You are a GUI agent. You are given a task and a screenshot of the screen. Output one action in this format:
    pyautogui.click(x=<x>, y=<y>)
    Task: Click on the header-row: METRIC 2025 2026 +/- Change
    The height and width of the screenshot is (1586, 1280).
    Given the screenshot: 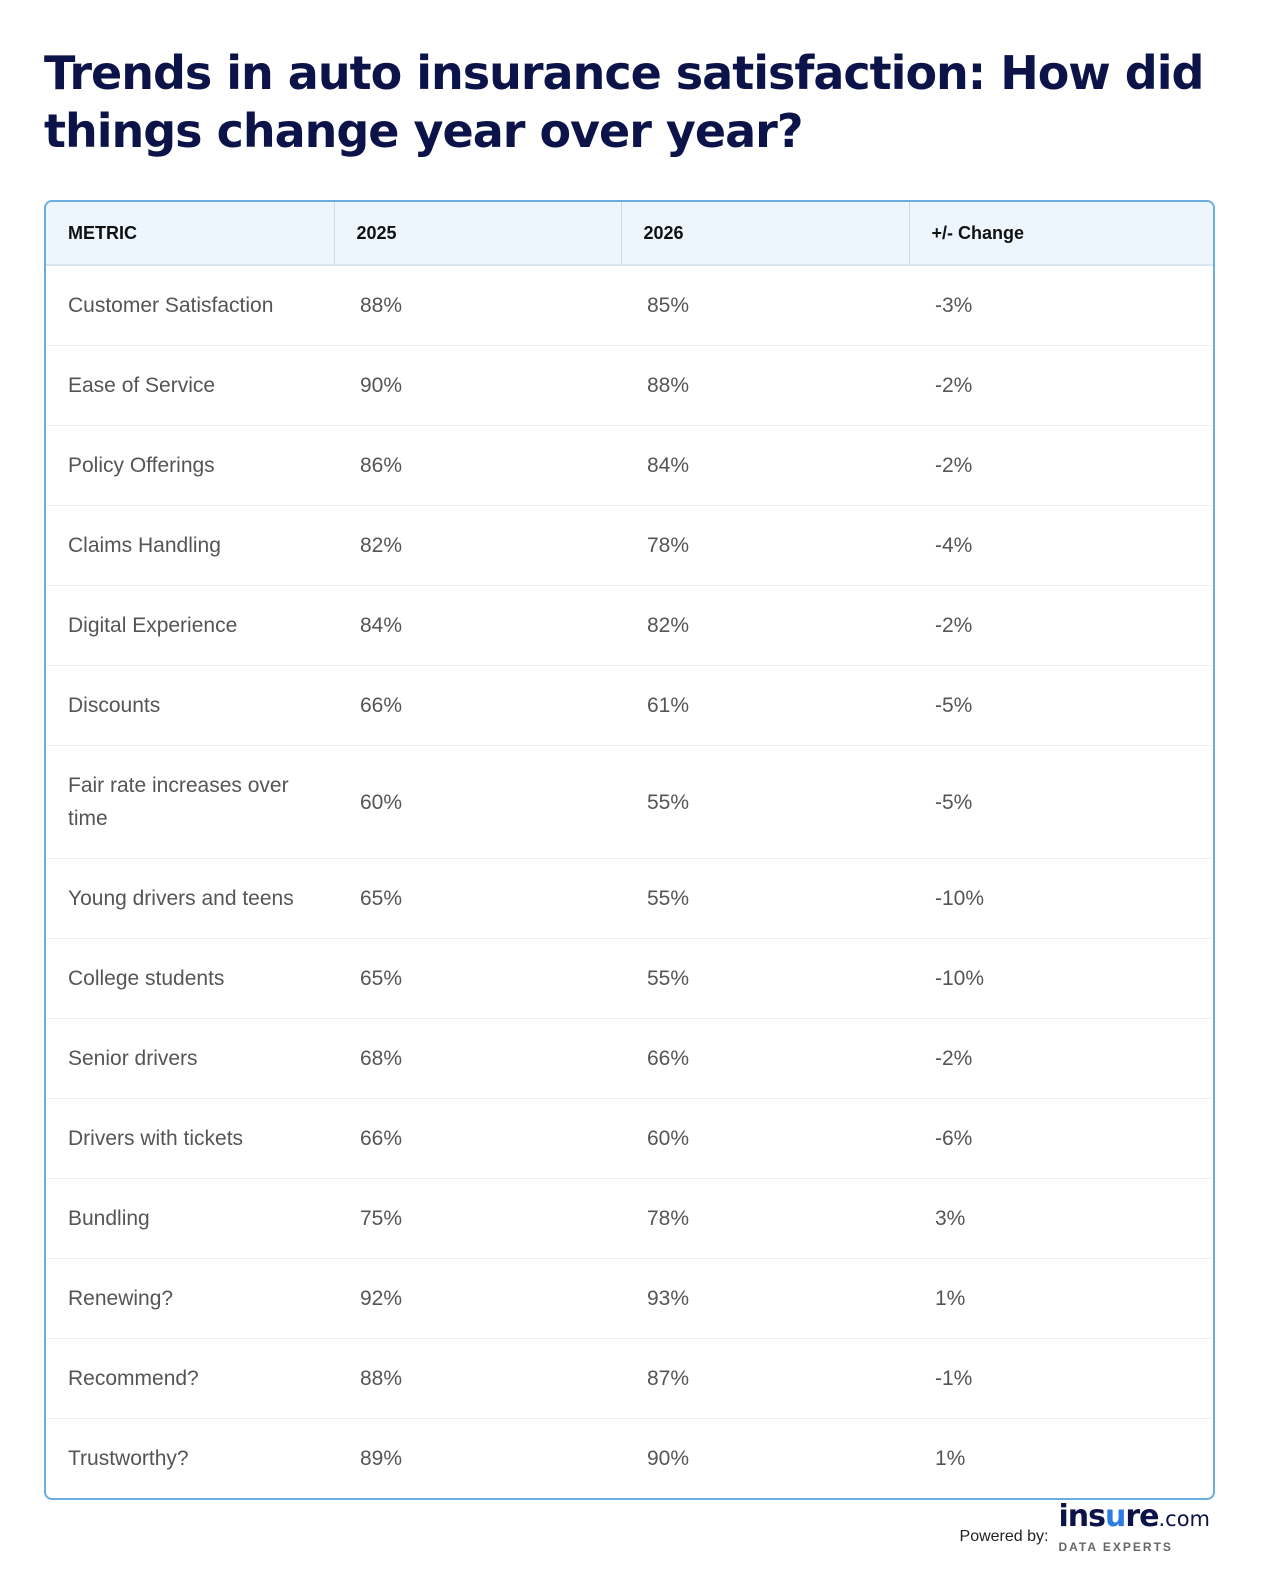 What is the action you would take?
    pyautogui.click(x=629, y=234)
    